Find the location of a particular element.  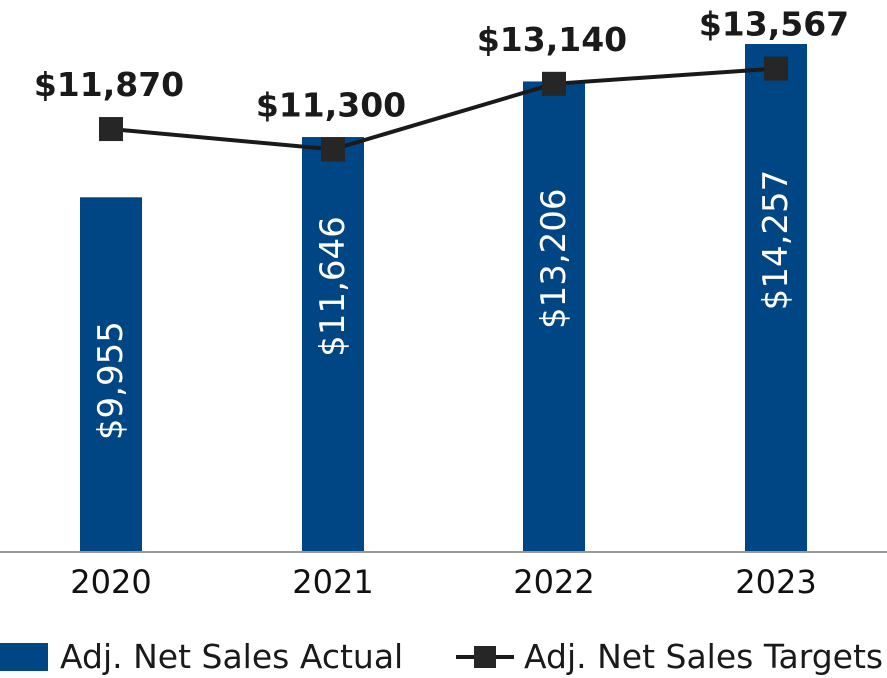

bar-value-label-2023: $14,257 is located at coordinates (776, 240).